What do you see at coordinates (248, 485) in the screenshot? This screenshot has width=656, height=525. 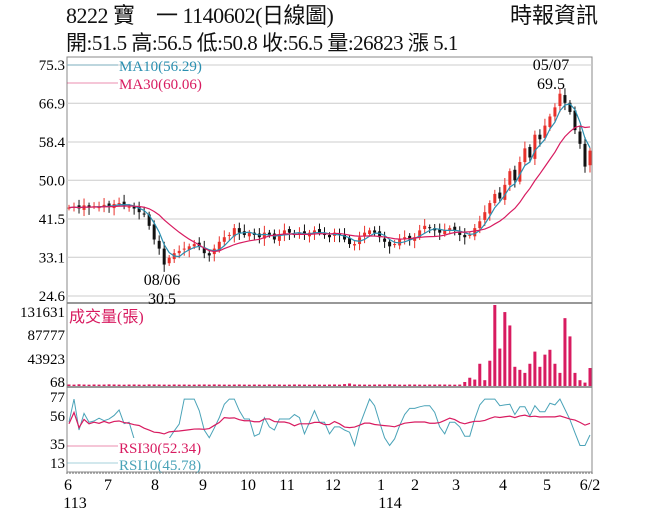 I see `x-tick-label: 10` at bounding box center [248, 485].